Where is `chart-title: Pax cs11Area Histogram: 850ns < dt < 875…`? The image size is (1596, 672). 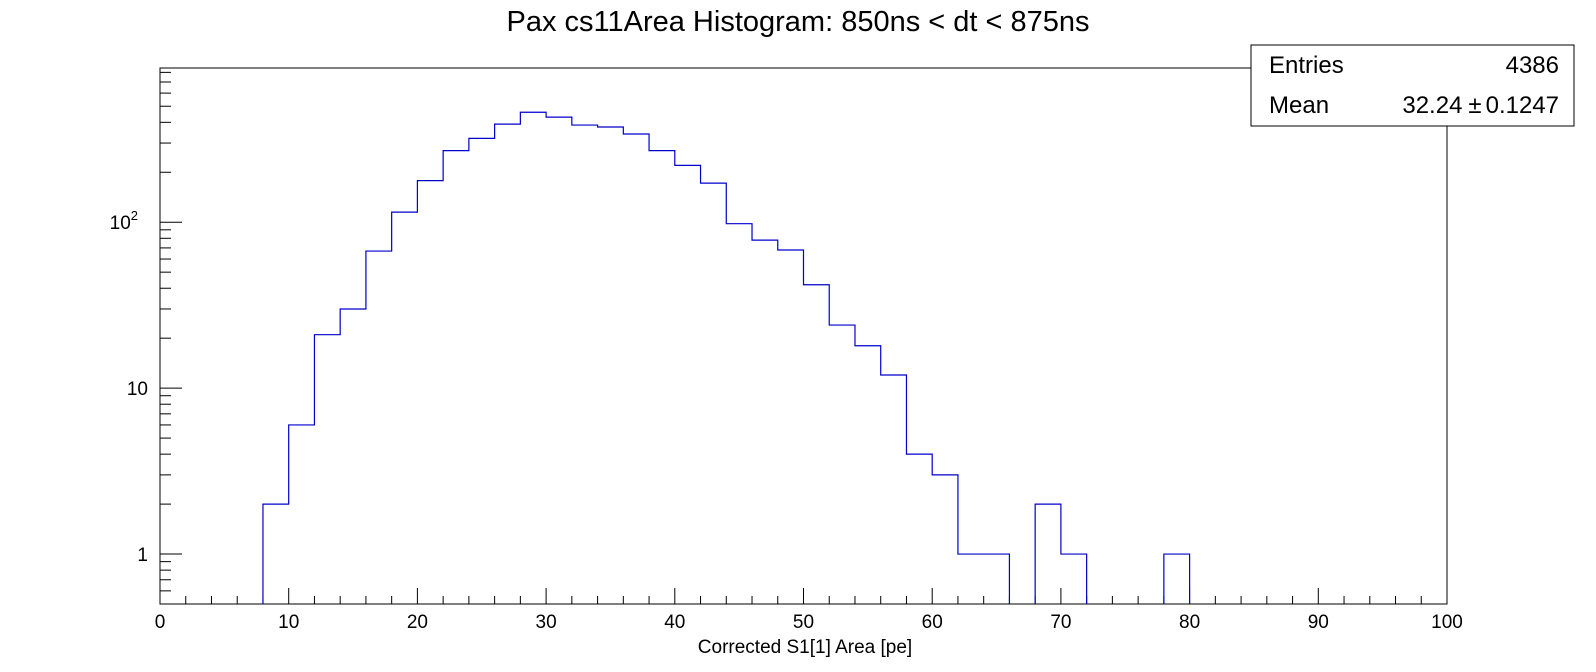
chart-title: Pax cs11Area Histogram: 850ns < dt < 875… is located at coordinates (797, 22).